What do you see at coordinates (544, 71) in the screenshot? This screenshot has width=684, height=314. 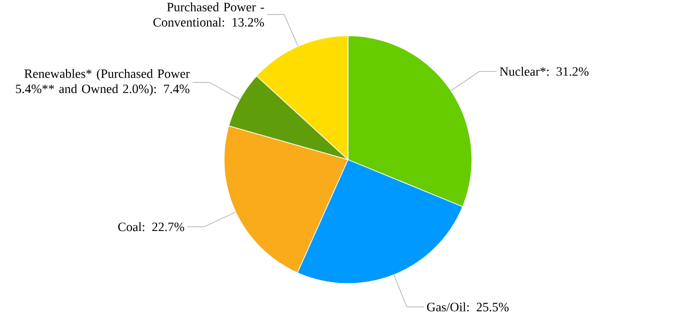 I see `slice-label: Nuclear*: 31.2%` at bounding box center [544, 71].